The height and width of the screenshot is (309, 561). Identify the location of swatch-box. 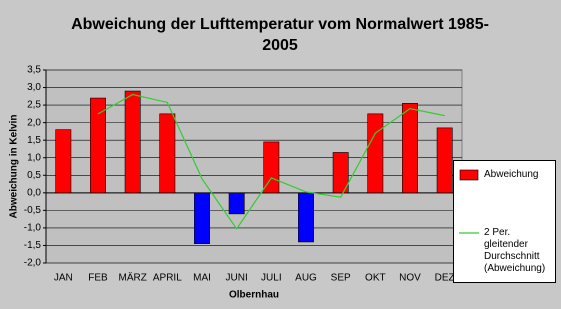
(469, 175).